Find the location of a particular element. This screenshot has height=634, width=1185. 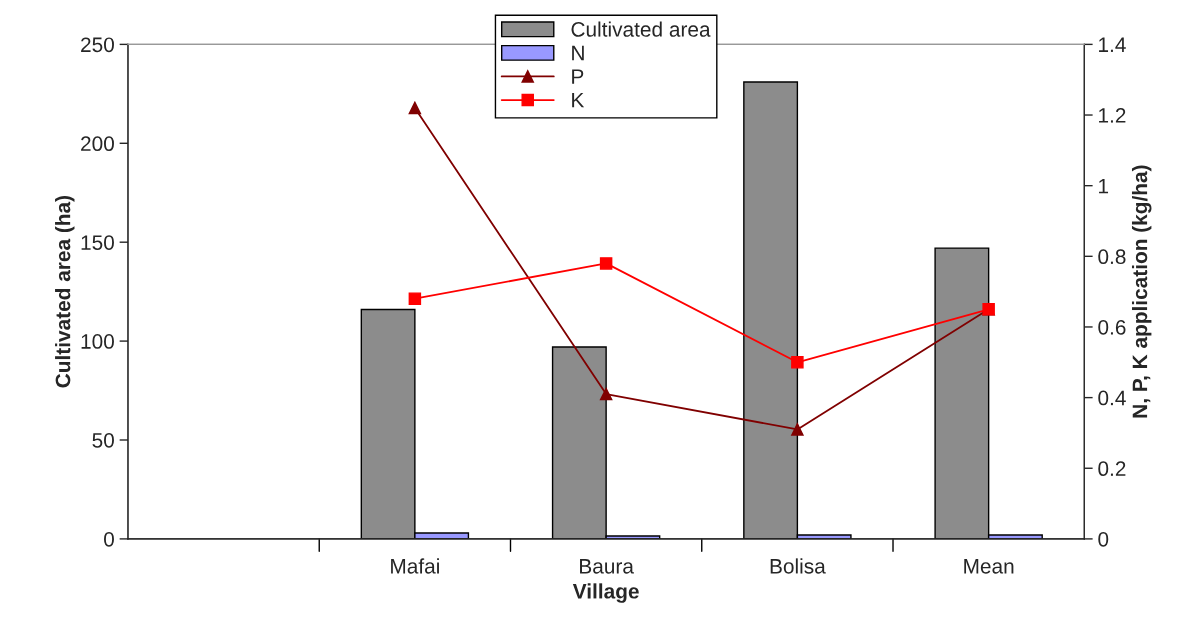

y2-tick-label: 0.4 is located at coordinates (1112, 398).